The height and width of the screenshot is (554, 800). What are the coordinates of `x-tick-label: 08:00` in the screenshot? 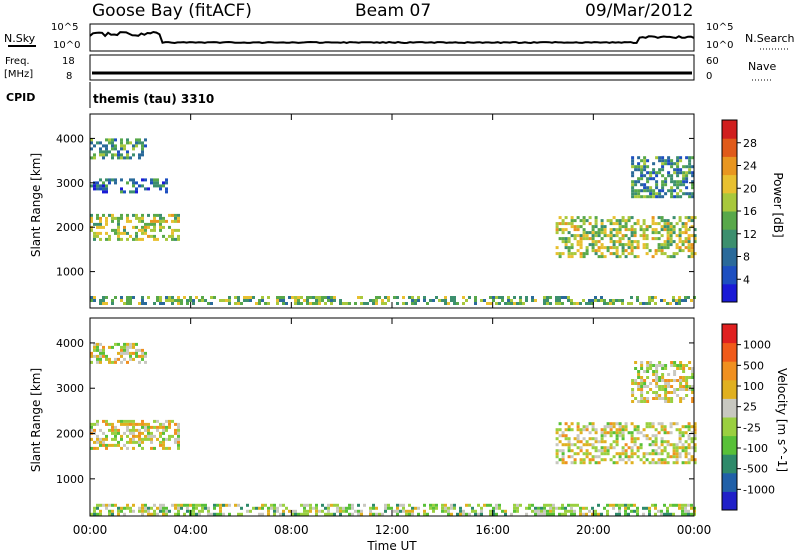 It's located at (291, 530).